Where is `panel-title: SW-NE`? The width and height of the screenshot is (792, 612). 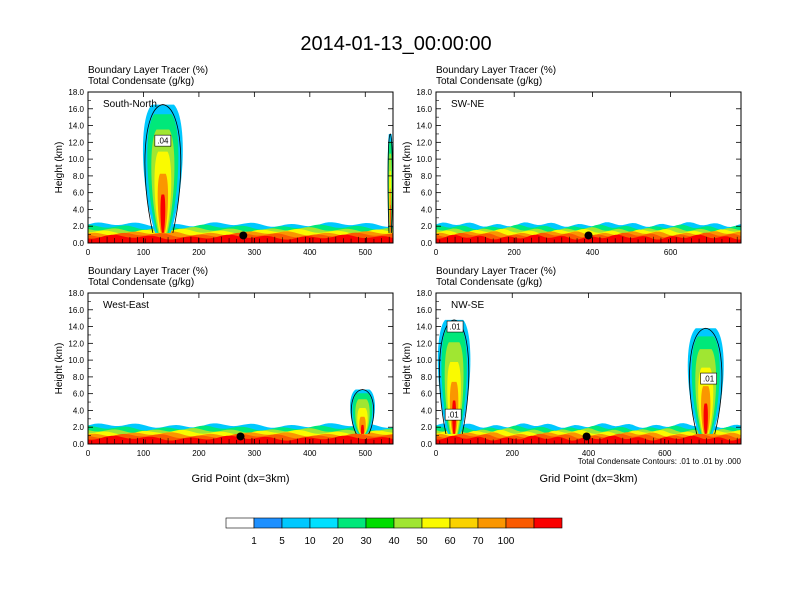
panel-title: SW-NE is located at coordinates (467, 104).